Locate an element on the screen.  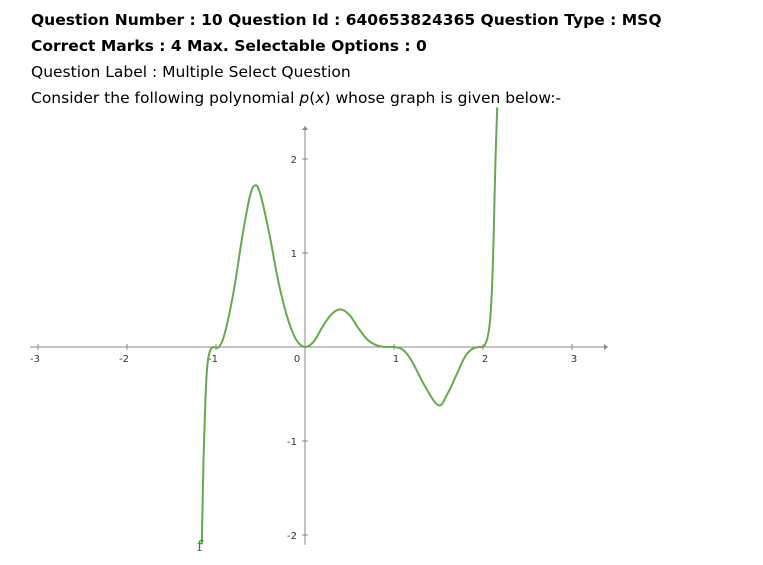
x-tick-label: 2 is located at coordinates (485, 359).